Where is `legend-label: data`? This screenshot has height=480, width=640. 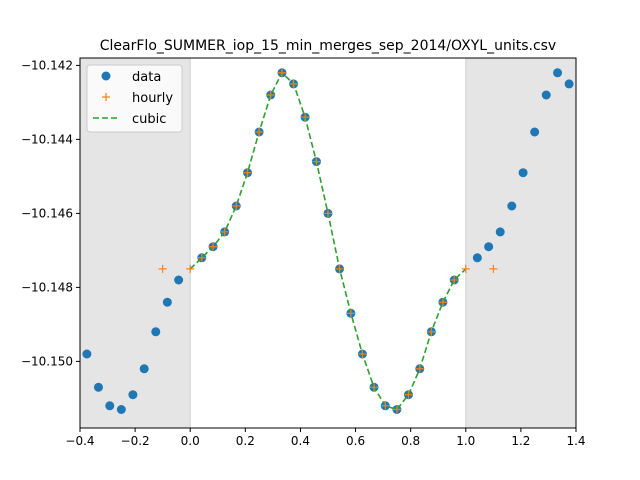
legend-label: data is located at coordinates (146, 77).